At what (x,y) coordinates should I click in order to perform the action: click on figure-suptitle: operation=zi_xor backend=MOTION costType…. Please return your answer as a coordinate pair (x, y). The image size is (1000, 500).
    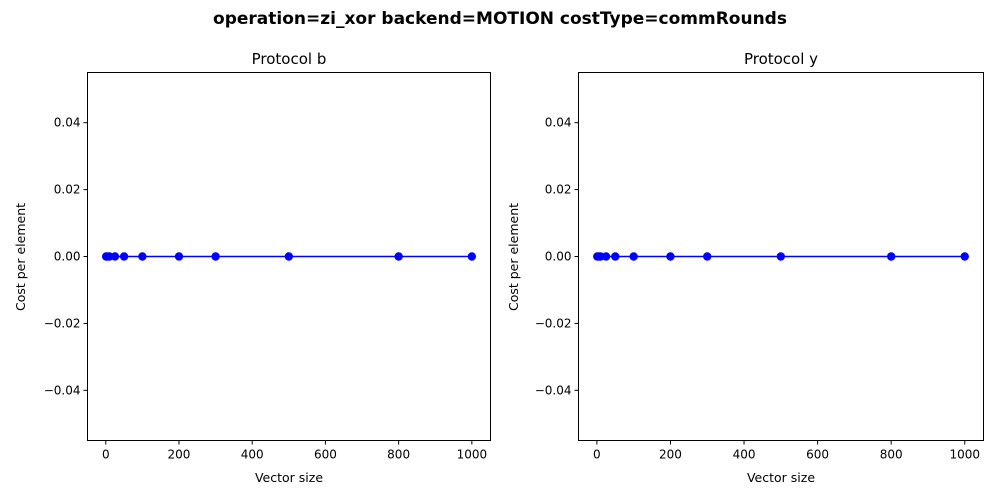
    Looking at the image, I should click on (500, 19).